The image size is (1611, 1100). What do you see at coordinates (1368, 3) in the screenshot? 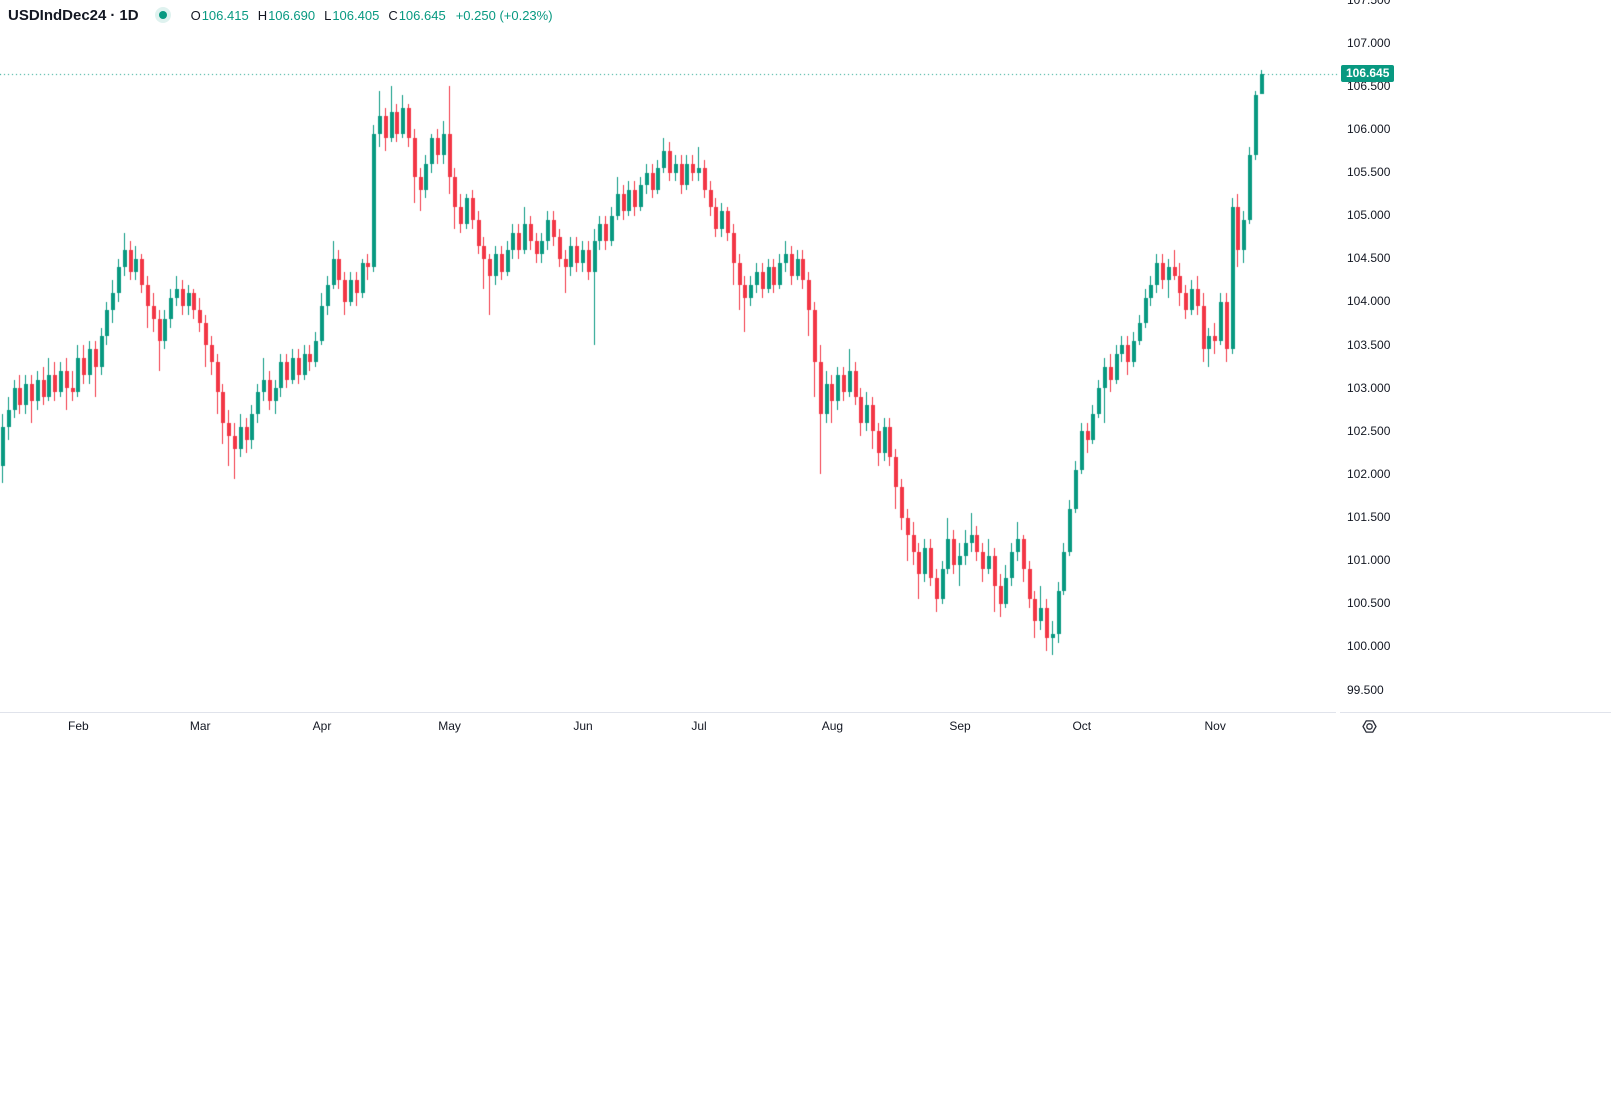
I see `price-tick-label: 107.500` at bounding box center [1368, 3].